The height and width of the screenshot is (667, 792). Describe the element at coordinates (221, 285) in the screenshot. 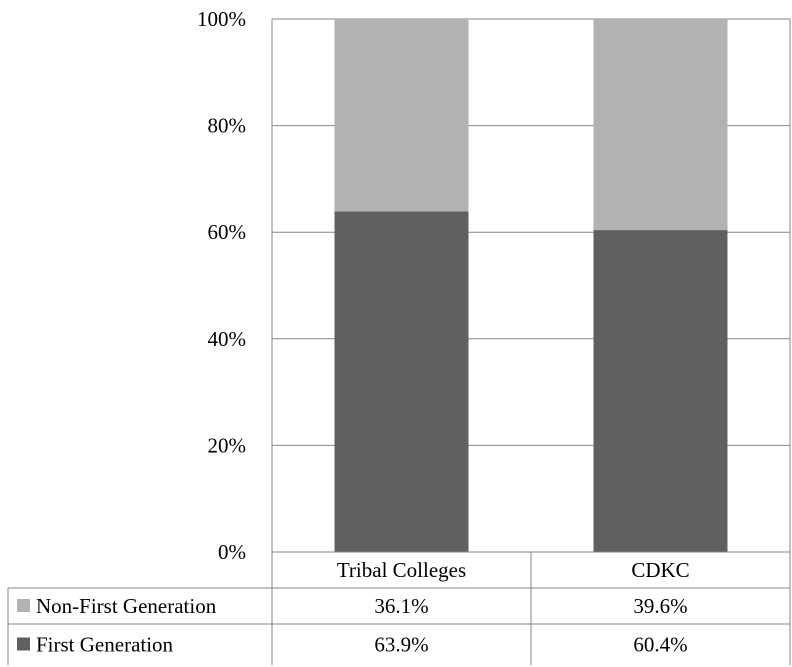

I see `y-axis-tick-labels: 0% 20% 40% 60% 80% 100%` at that location.